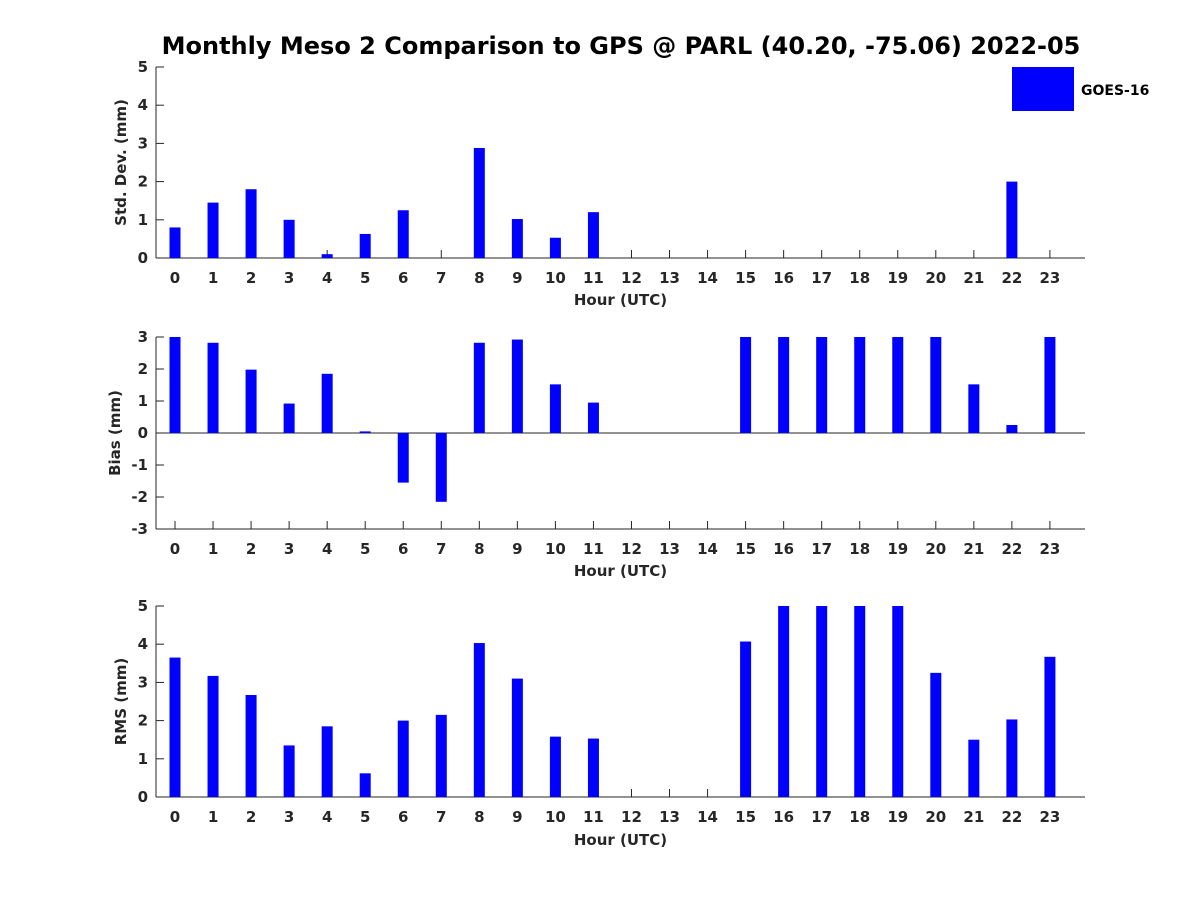 Image resolution: width=1200 pixels, height=900 pixels. What do you see at coordinates (1043, 89) in the screenshot?
I see `legend-swatch` at bounding box center [1043, 89].